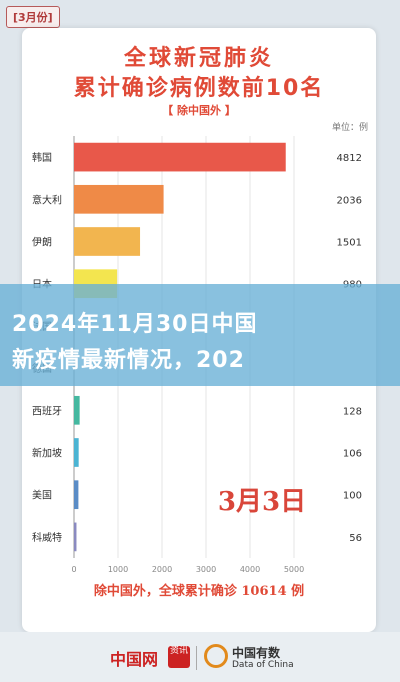 This screenshot has height=682, width=400. I want to click on category-label: 伊朗, so click(42, 243).